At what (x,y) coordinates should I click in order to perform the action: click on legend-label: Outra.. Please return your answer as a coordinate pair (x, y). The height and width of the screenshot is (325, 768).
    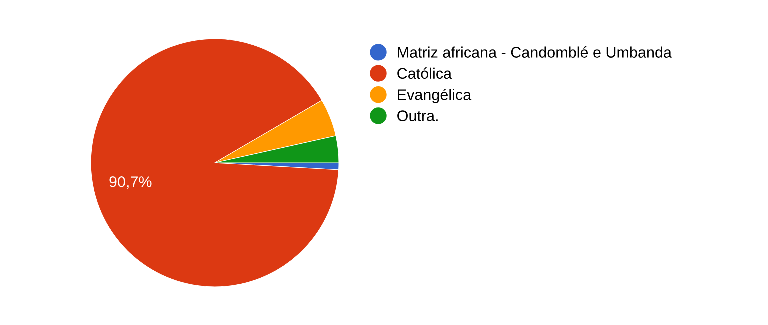
    Looking at the image, I should click on (418, 116).